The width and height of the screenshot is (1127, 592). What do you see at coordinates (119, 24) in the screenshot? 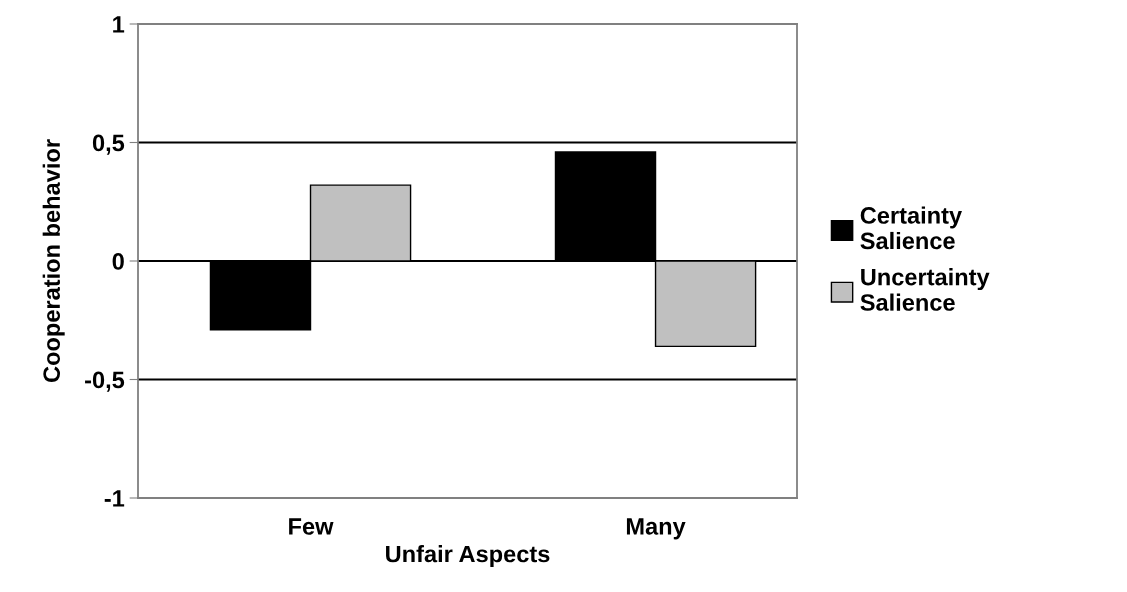
I see `y-tick-label: 1` at bounding box center [119, 24].